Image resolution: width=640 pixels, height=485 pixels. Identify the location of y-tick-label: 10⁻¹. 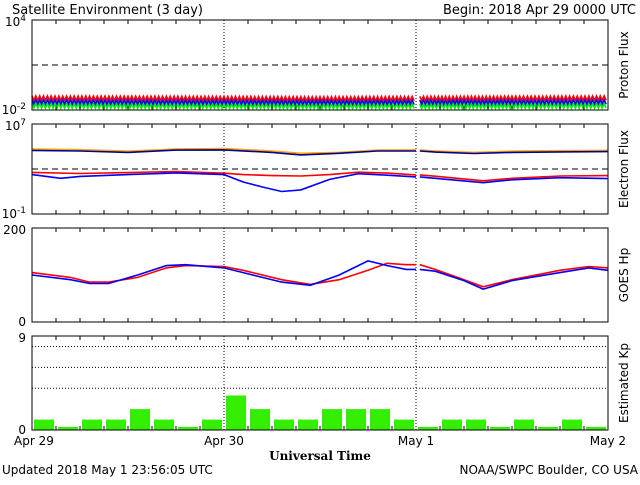
(14, 213).